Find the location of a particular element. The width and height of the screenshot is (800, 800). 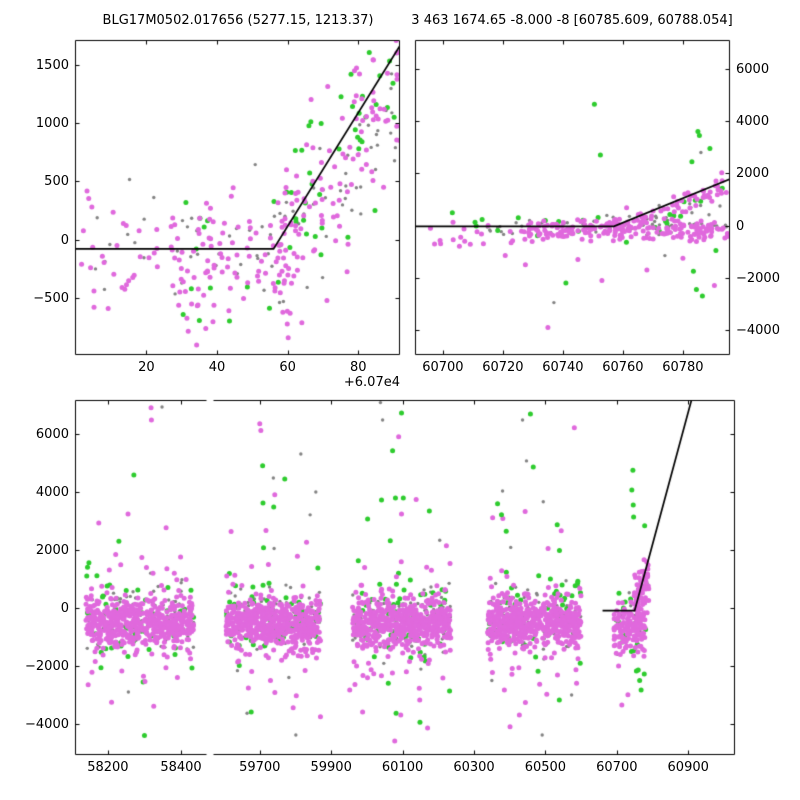

x-tick-label: 60100 is located at coordinates (402, 767).